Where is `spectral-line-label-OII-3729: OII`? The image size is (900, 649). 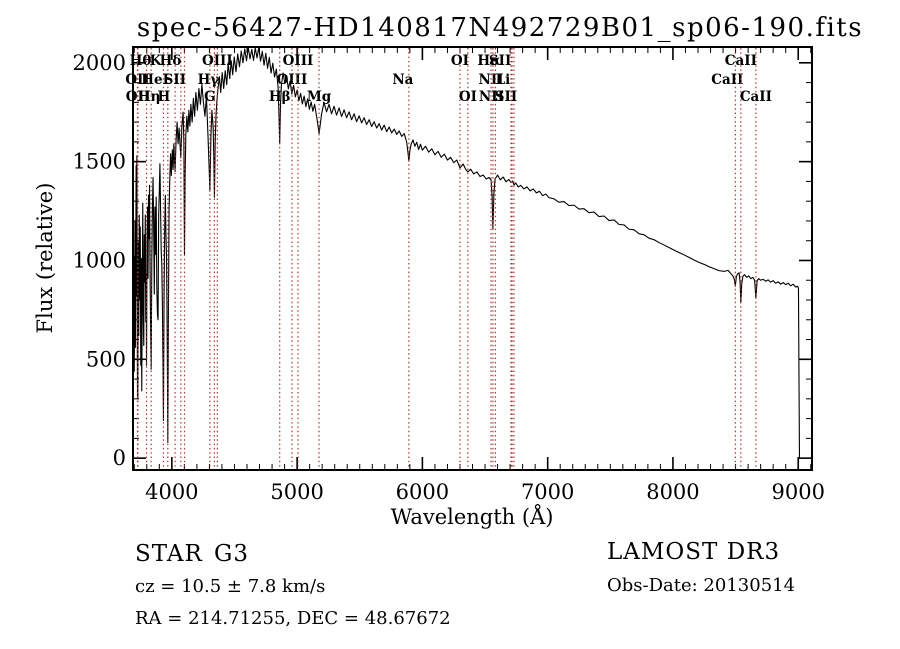
spectral-line-label-OII-3729: OII is located at coordinates (138, 97).